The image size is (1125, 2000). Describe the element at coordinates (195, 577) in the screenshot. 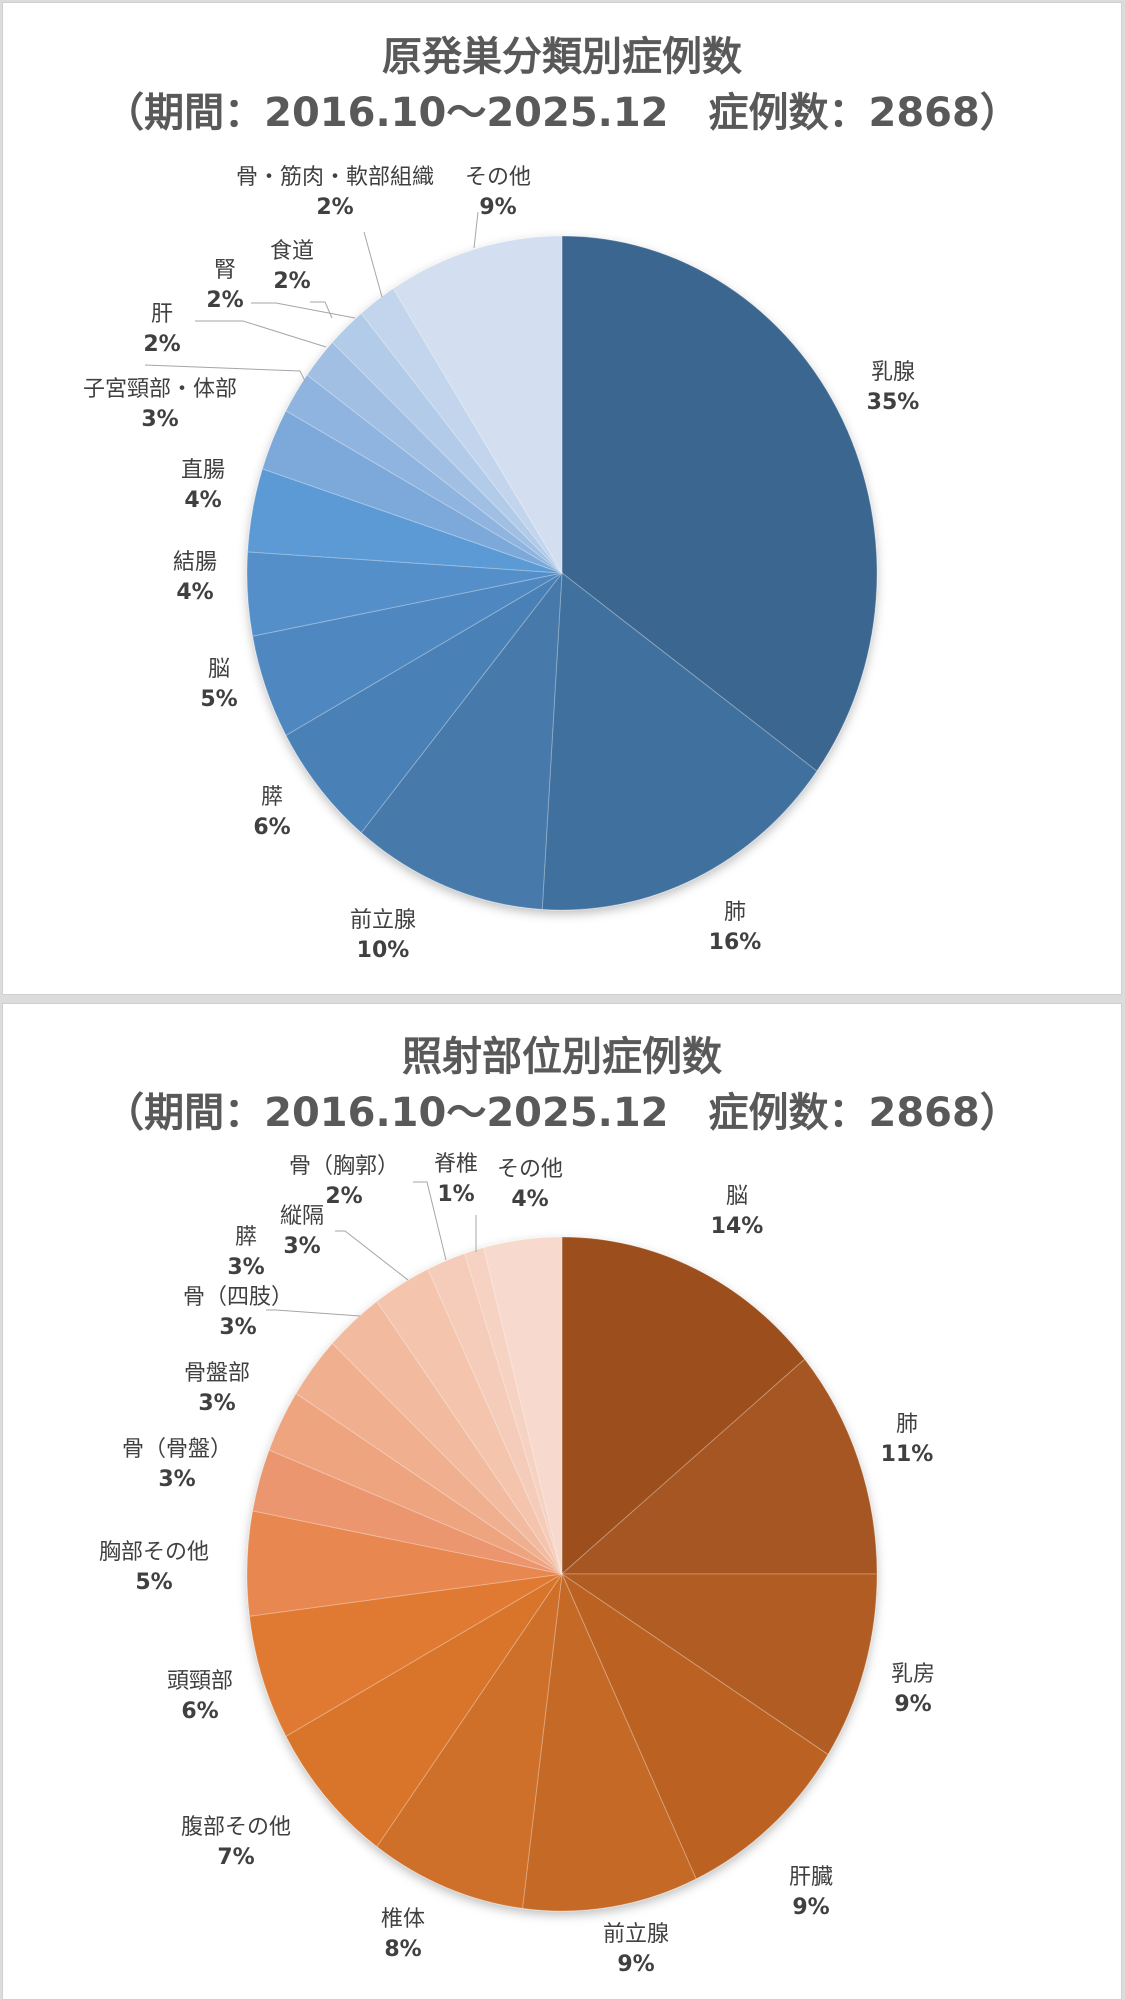

I see `pie-label: 結腸 4%` at that location.